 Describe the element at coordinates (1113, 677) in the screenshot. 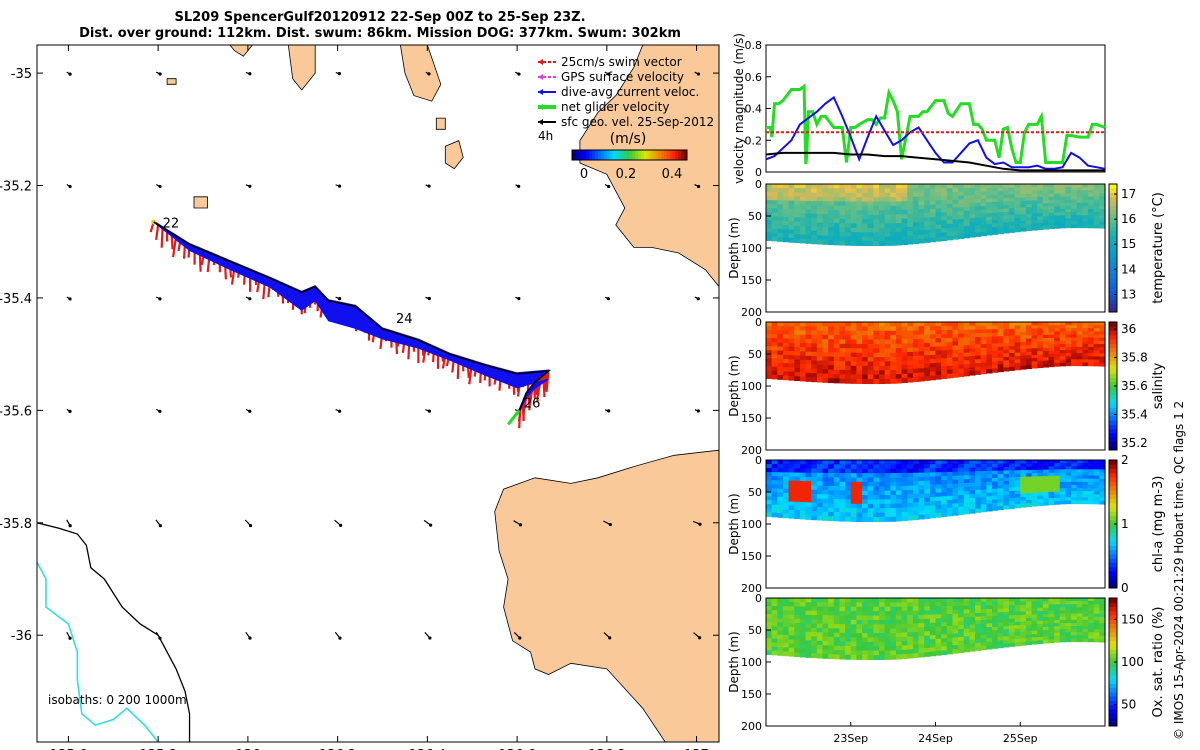

I see `oxygen-colorbar-cell` at that location.